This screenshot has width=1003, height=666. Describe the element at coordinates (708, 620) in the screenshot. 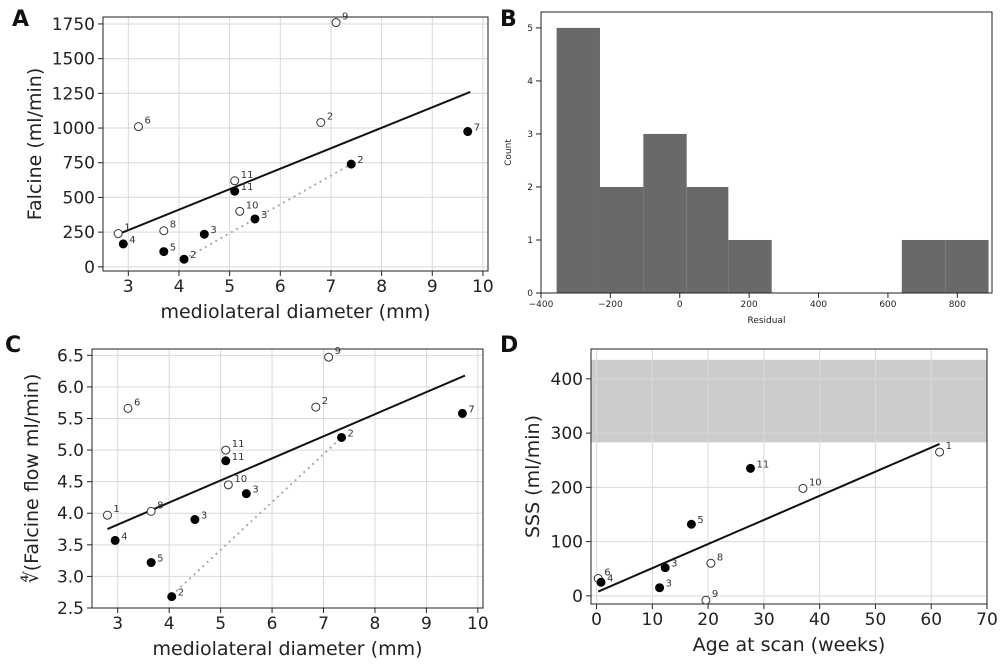

I see `x-tick-label: 20` at that location.